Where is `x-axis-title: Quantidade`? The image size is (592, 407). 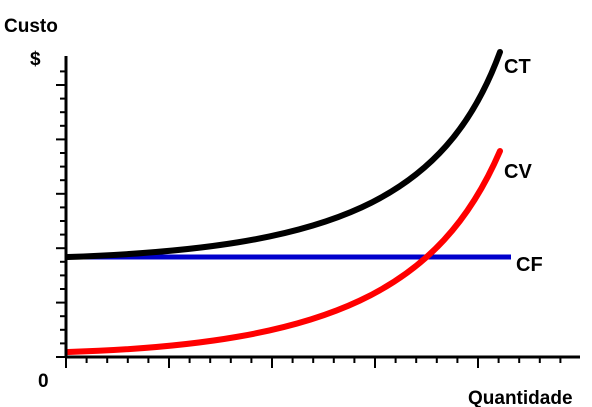 x-axis-title: Quantidade is located at coordinates (520, 397).